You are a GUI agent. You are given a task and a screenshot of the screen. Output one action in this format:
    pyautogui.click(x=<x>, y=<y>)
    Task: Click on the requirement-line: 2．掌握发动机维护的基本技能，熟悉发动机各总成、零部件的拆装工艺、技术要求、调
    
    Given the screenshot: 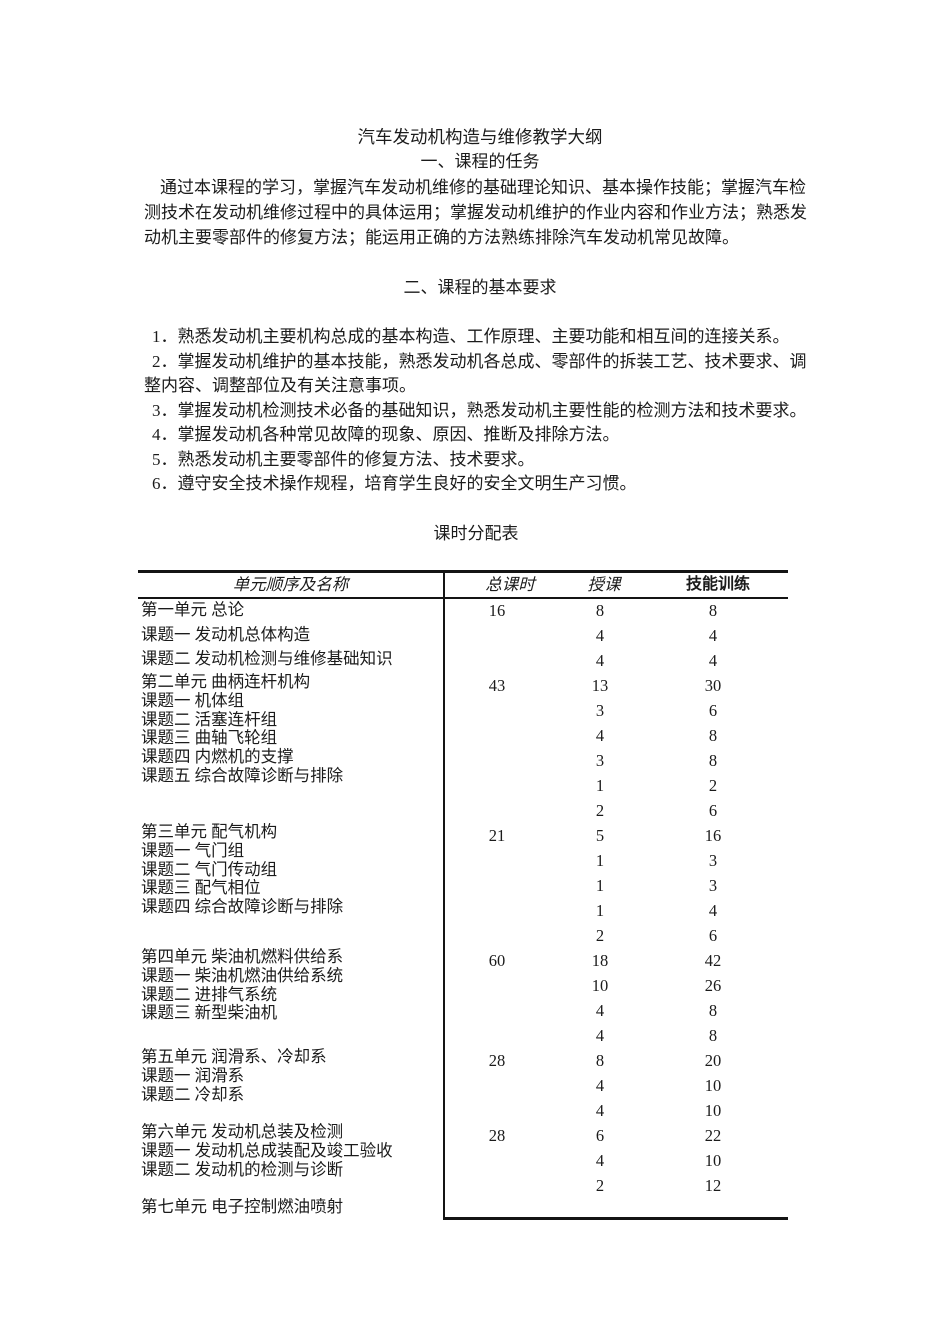 What is the action you would take?
    pyautogui.click(x=479, y=361)
    